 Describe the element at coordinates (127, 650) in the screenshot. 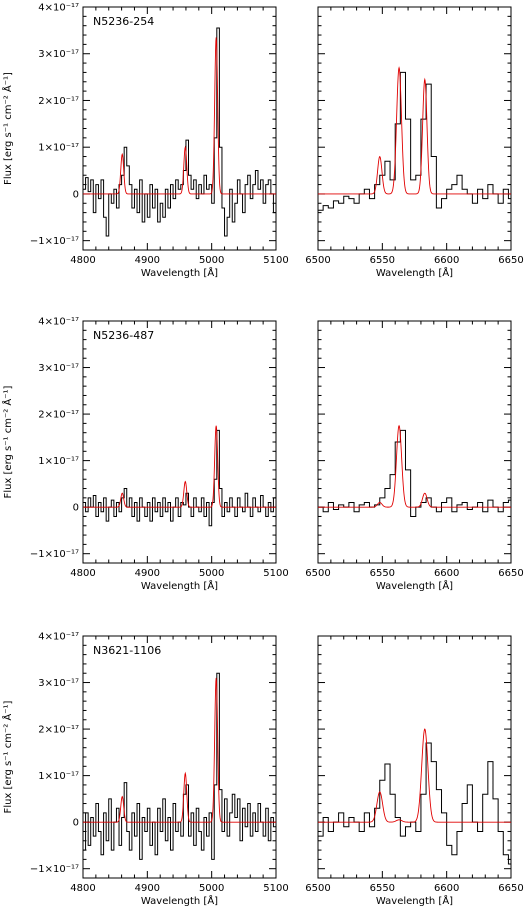

I see `panel-label: N3621-1106` at that location.